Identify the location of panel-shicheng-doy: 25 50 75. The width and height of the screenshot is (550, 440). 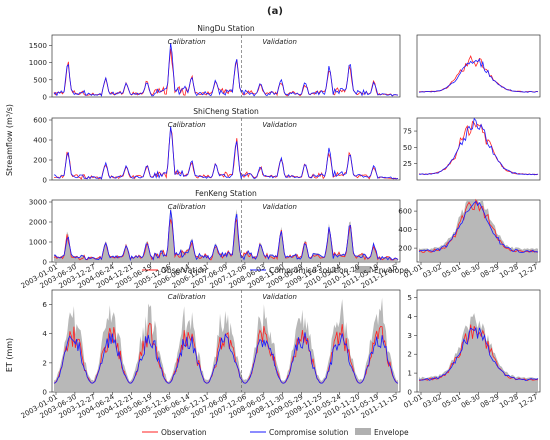
(472, 149).